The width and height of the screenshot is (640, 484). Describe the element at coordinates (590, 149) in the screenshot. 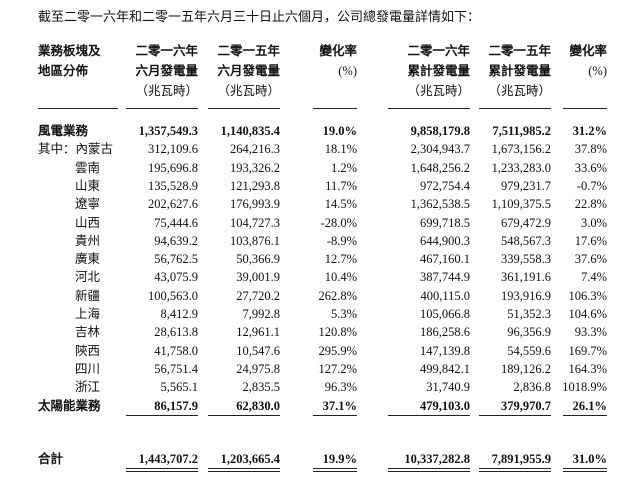

I see `cell: 37.8%` at that location.